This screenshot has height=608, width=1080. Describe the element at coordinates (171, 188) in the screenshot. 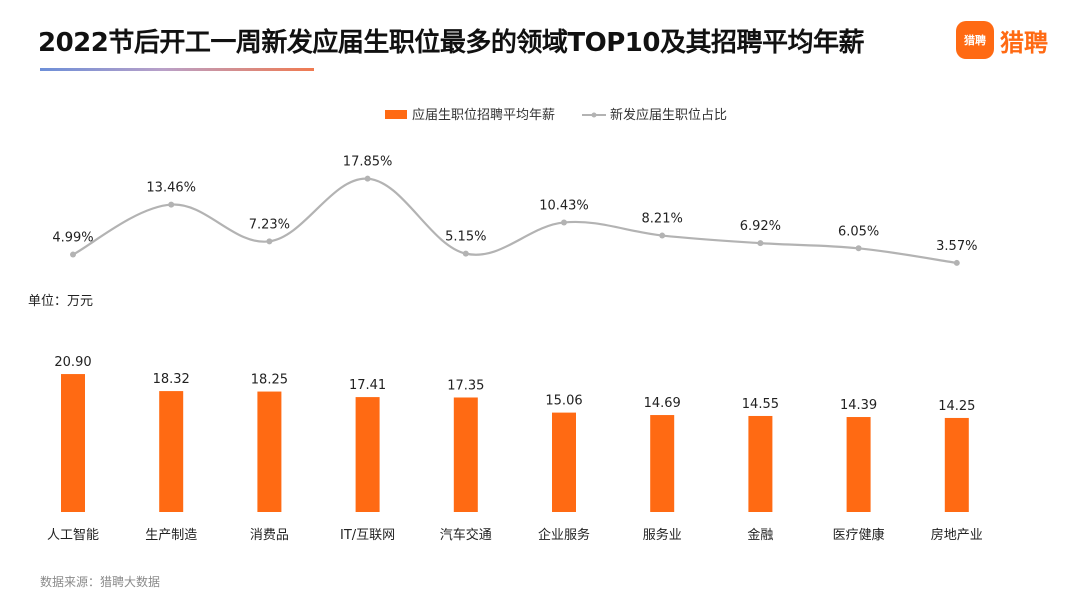

I see `line-value-label: 13.46%` at that location.